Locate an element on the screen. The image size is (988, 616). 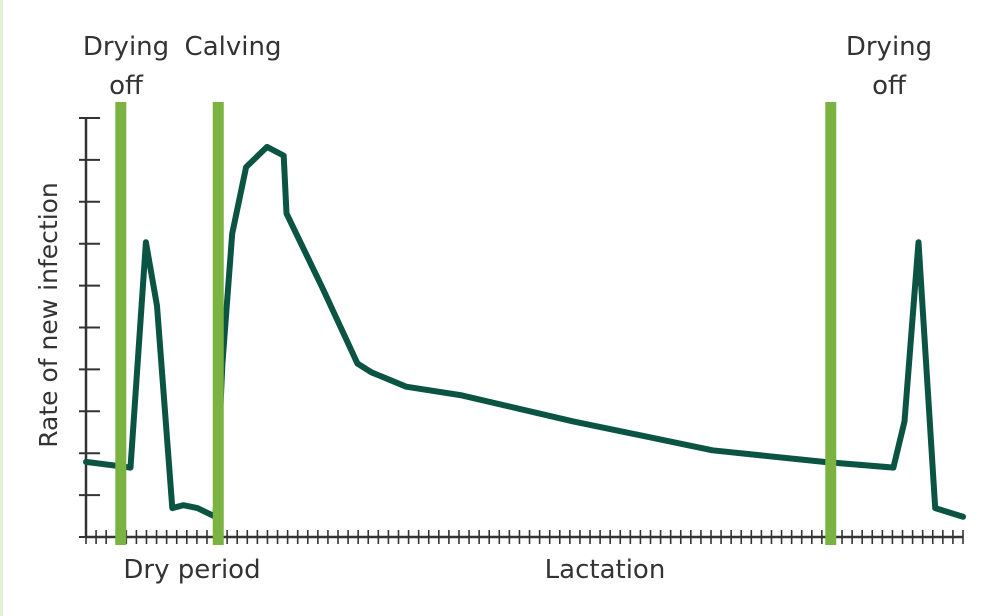
marker-label-drying-off-2-line2: off is located at coordinates (889, 86).